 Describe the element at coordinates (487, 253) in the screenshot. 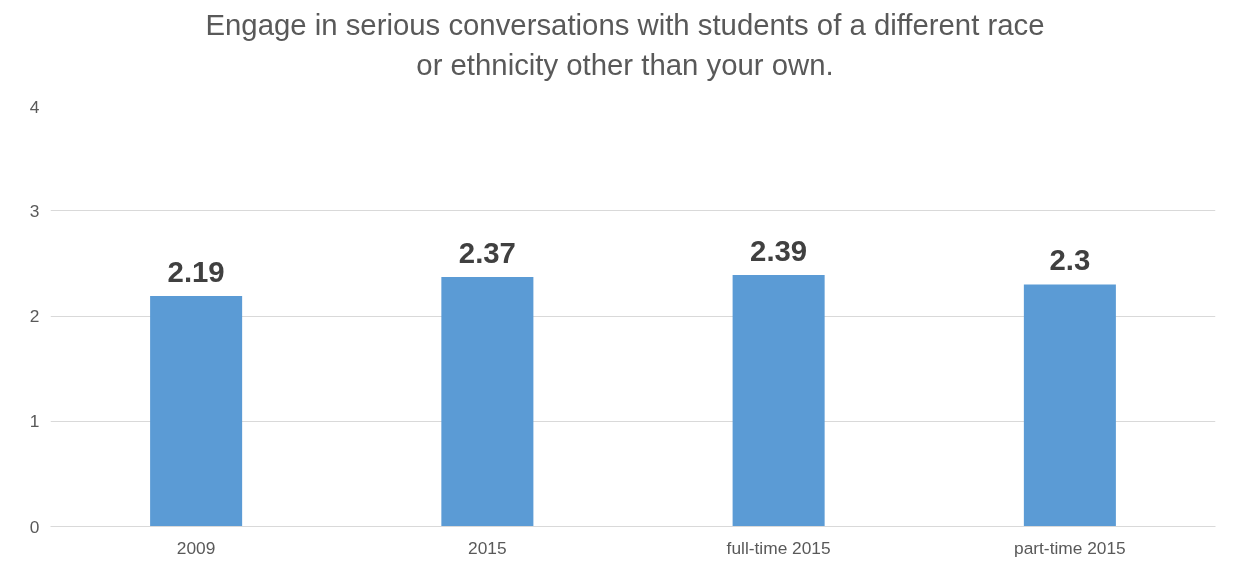

I see `data-label: 2.37` at that location.